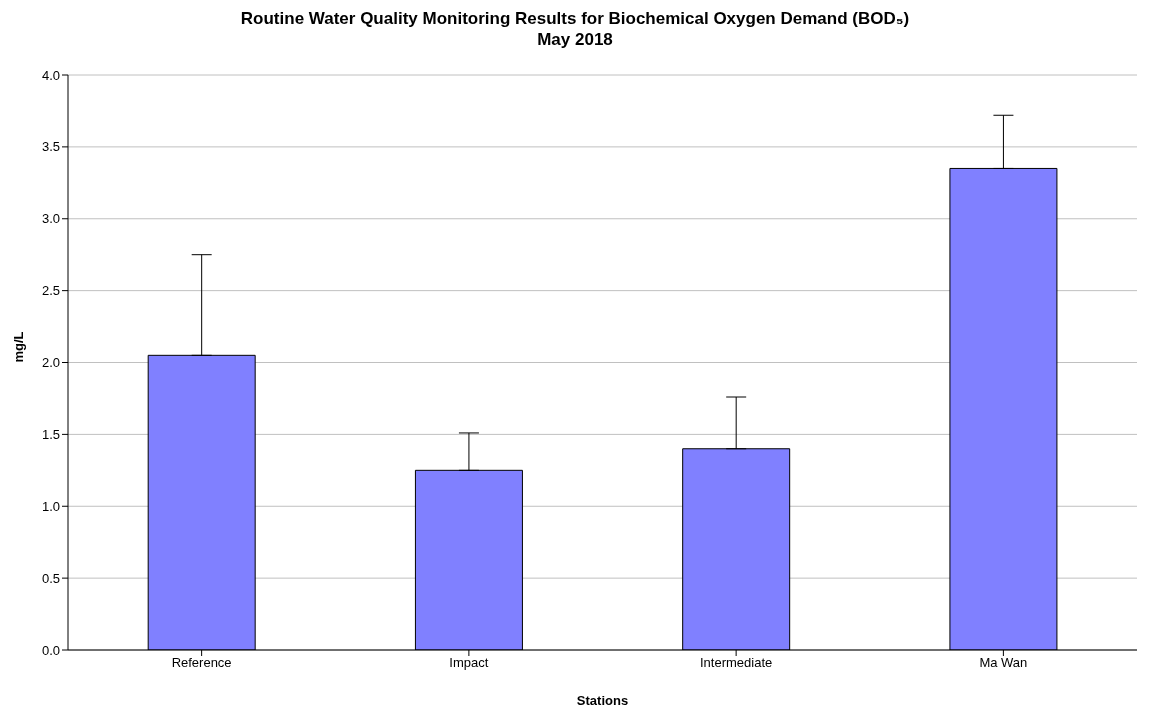  Describe the element at coordinates (50, 506) in the screenshot. I see `y-tick-label: 1.0` at that location.